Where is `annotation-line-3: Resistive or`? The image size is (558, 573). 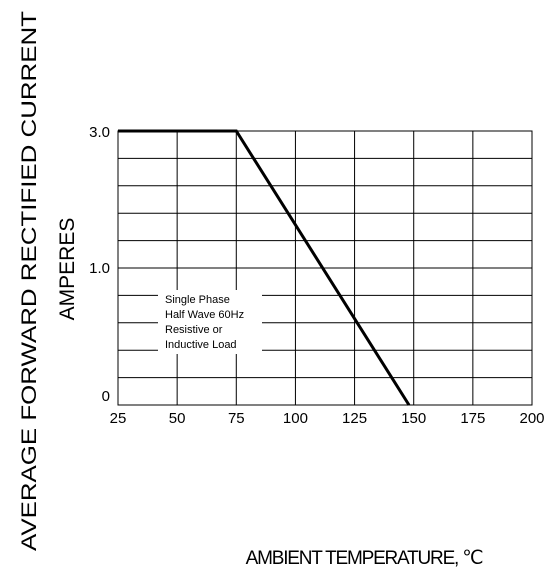
annotation-line-3: Resistive or is located at coordinates (194, 330).